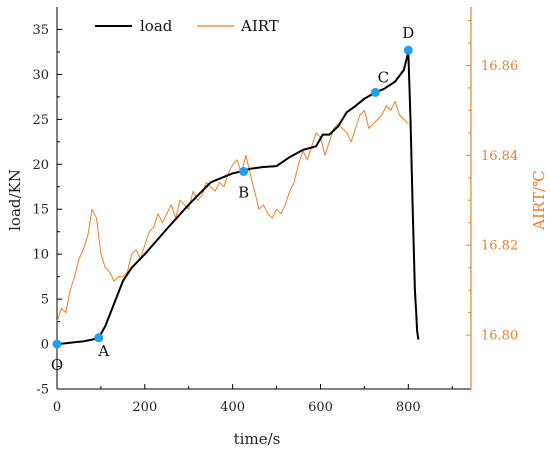 Image resolution: width=550 pixels, height=459 pixels. What do you see at coordinates (40, 210) in the screenshot?
I see `y-tick-label: 15` at bounding box center [40, 210].